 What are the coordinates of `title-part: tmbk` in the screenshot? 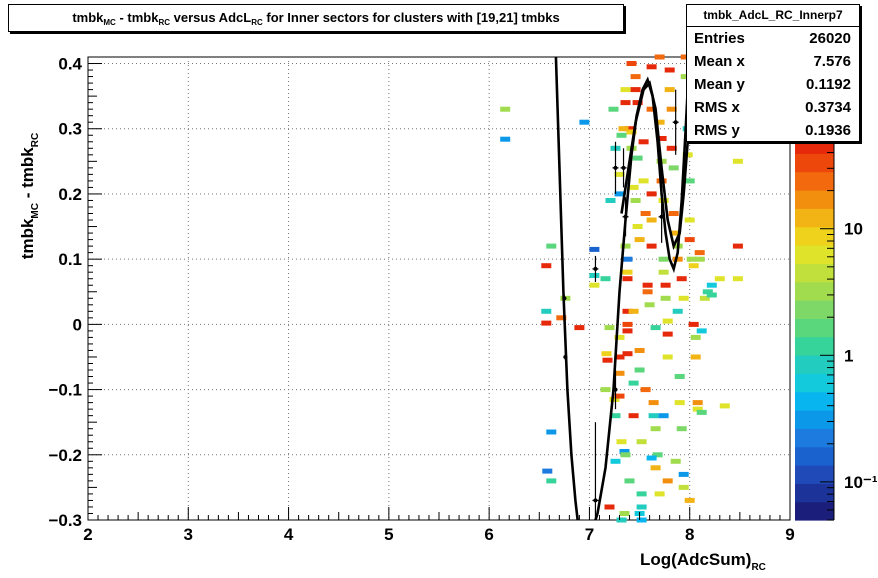 It's located at (88, 17).